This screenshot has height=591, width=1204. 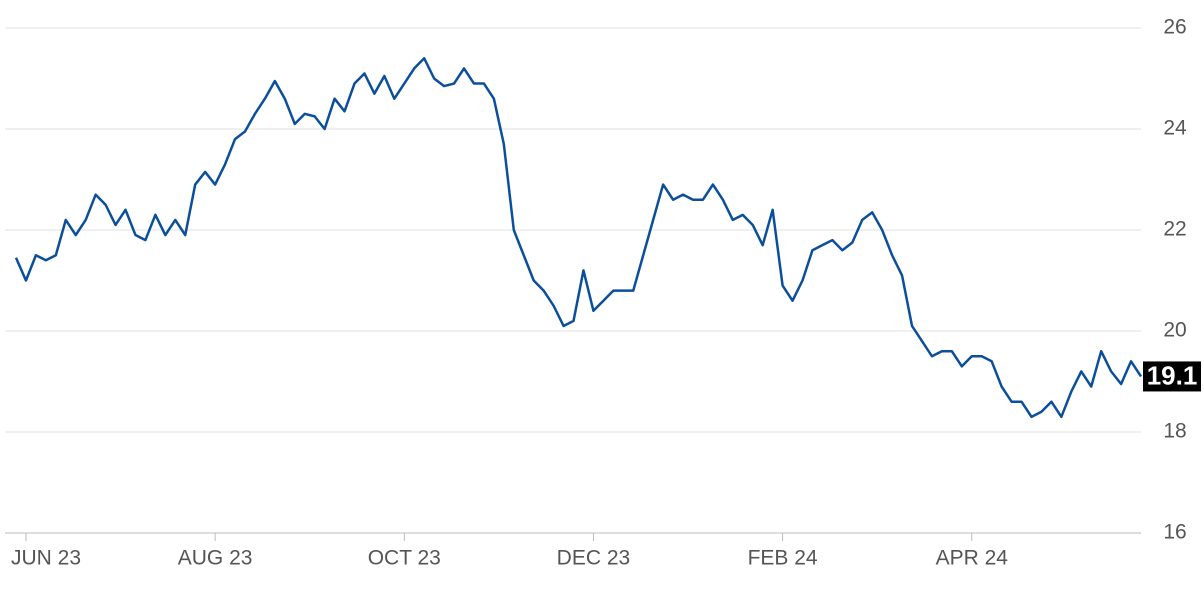 I want to click on x-tick-label: DEC 23, so click(x=594, y=558).